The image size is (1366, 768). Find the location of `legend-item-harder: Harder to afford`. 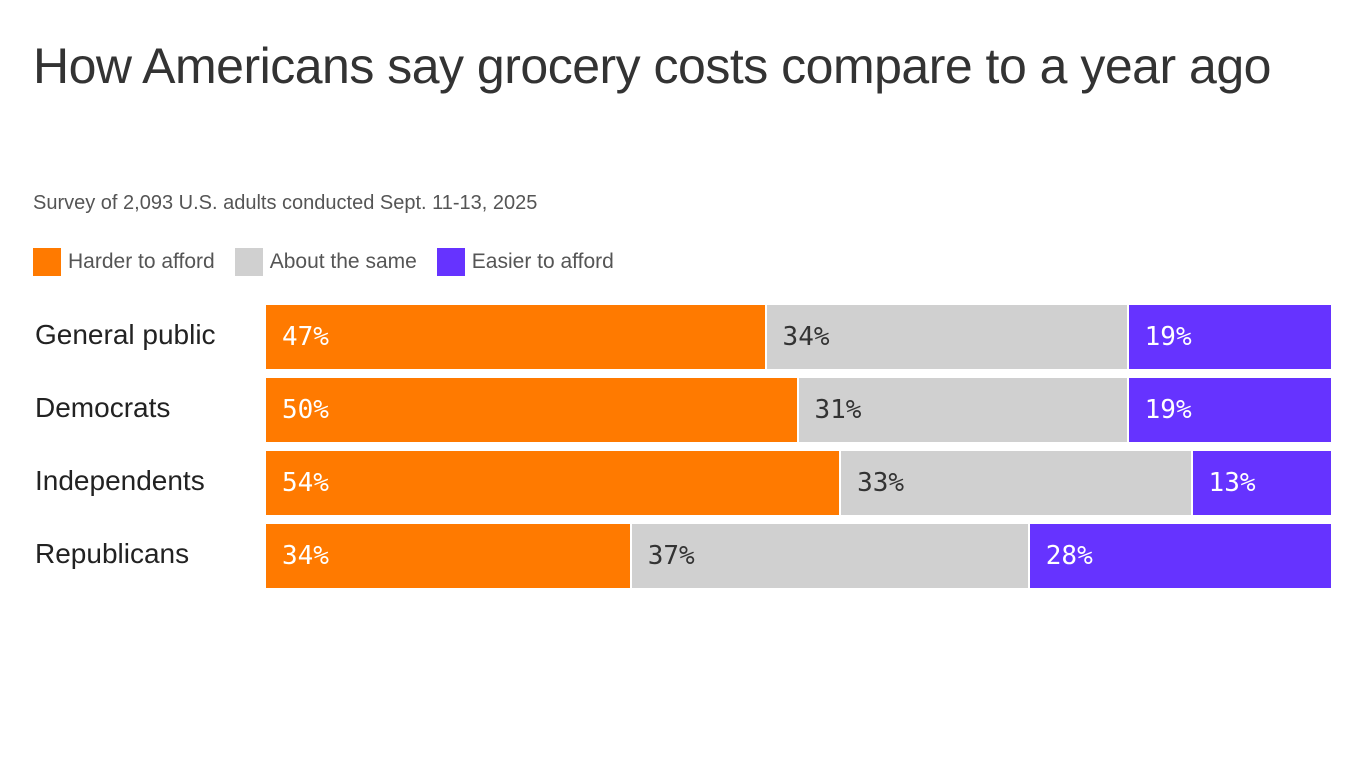

legend-item-harder: Harder to afford is located at coordinates (124, 262).